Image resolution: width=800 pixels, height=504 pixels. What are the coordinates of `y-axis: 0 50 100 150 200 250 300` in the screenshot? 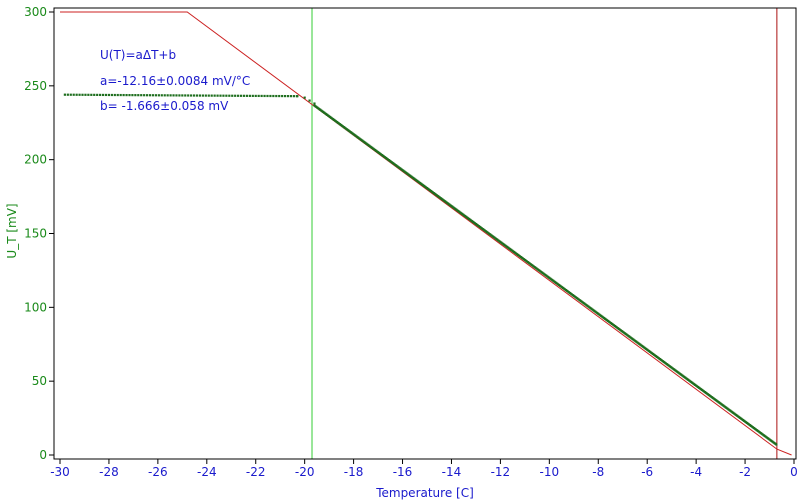 It's located at (39, 233).